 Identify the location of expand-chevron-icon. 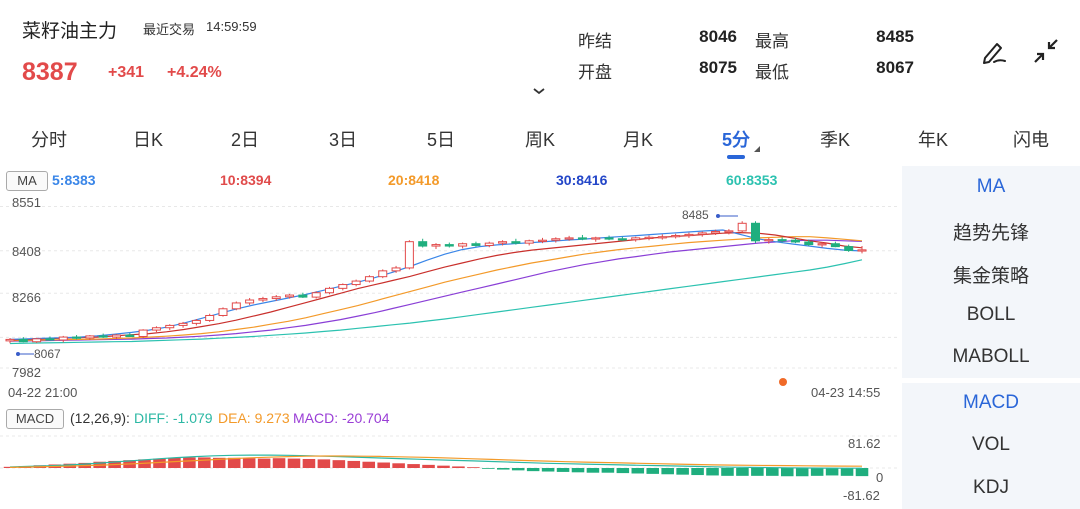
(539, 91).